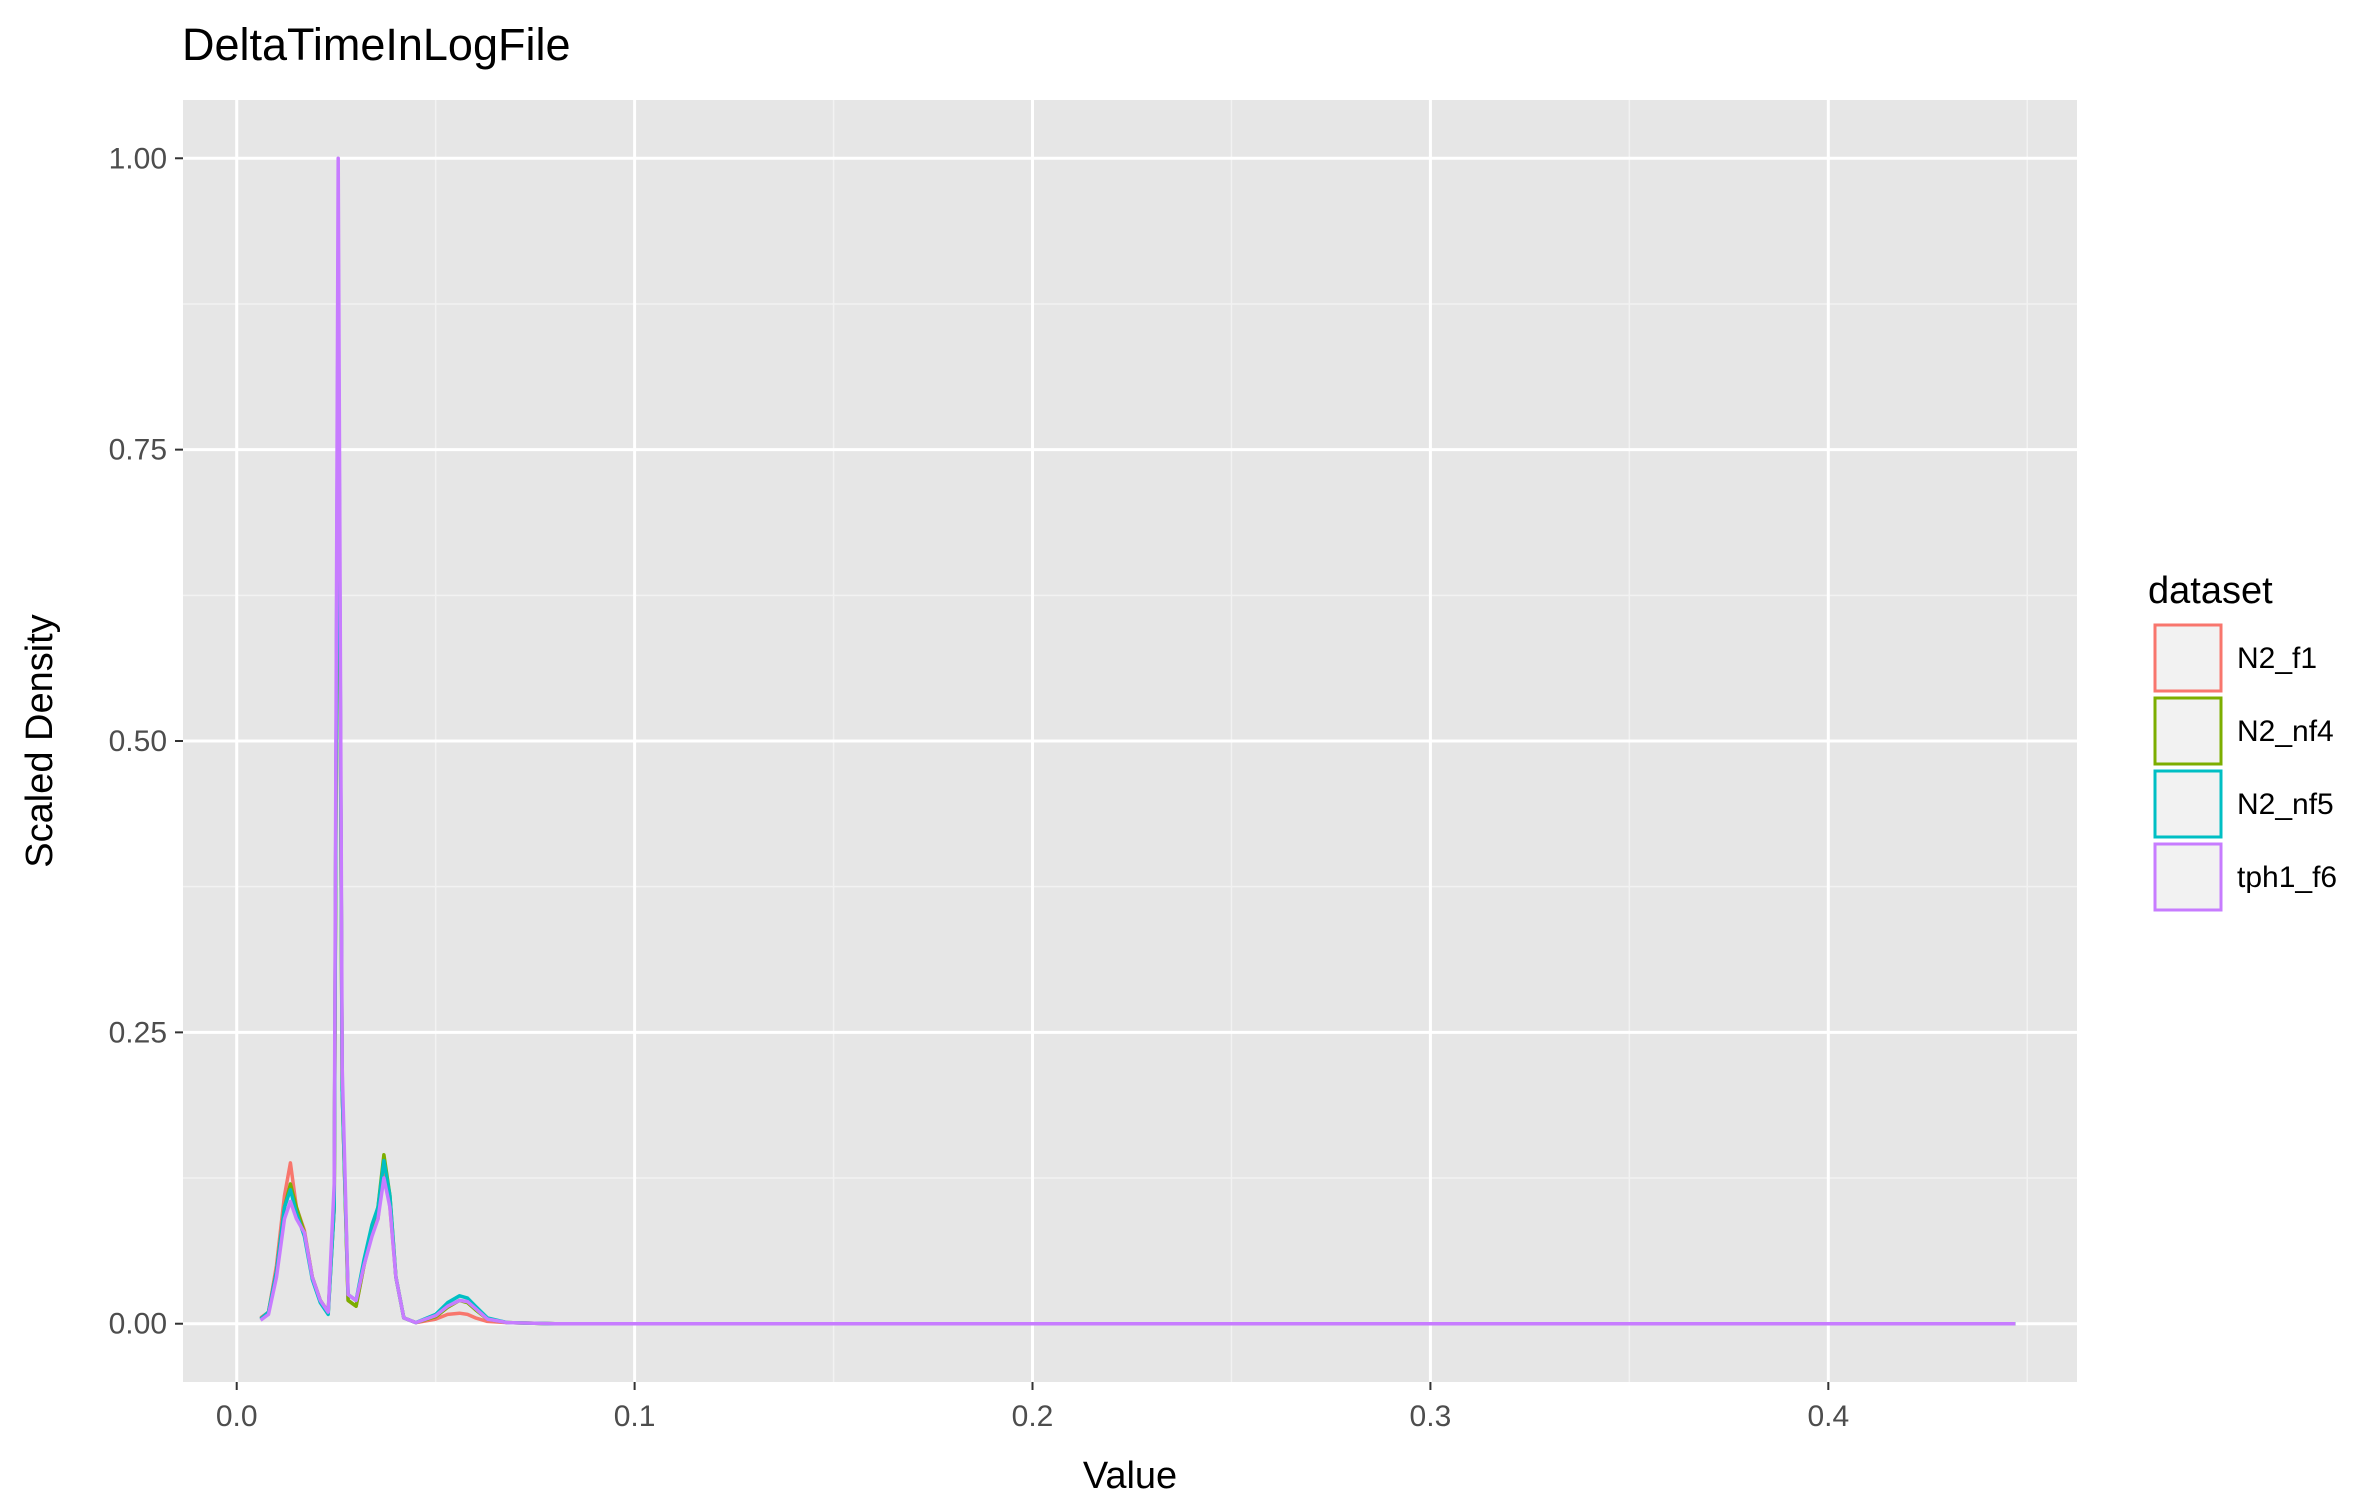 This screenshot has width=2375, height=1495. I want to click on legend-items: N2_f1 N2_nf4 N2_nf5 tph1_f6, so click(2245, 767).